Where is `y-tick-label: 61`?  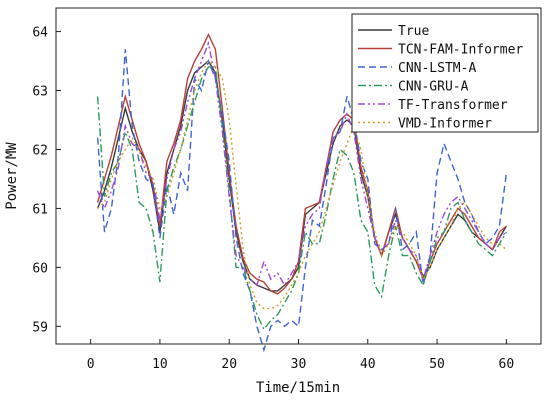 y-tick-label: 61 is located at coordinates (40, 209).